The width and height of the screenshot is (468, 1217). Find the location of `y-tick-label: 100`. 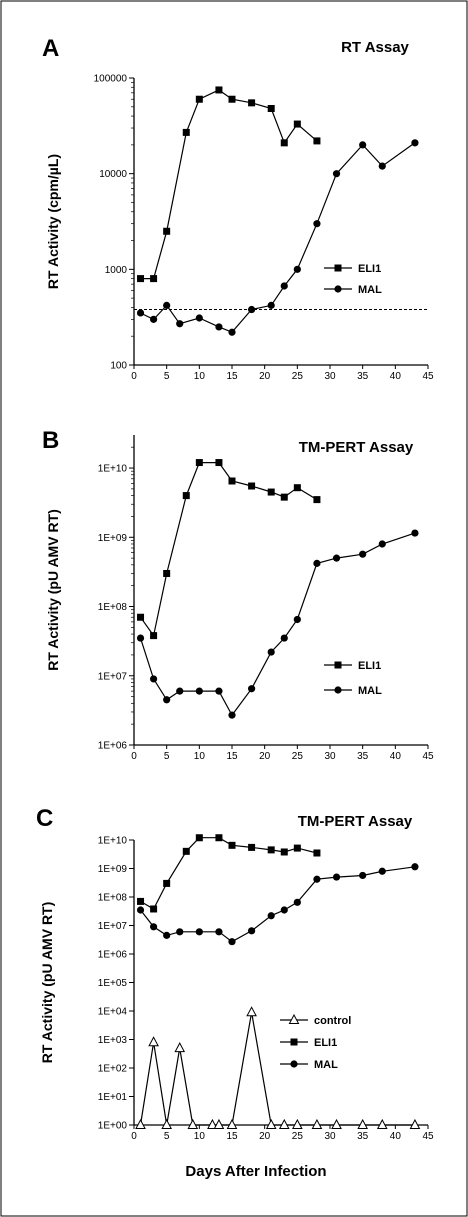

y-tick-label: 100 is located at coordinates (118, 366).